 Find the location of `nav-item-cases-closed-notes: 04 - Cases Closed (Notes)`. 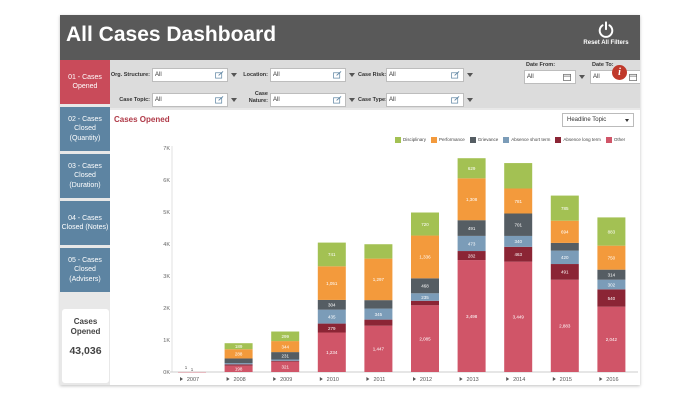

nav-item-cases-closed-notes: 04 - Cases Closed (Notes) is located at coordinates (85, 223).